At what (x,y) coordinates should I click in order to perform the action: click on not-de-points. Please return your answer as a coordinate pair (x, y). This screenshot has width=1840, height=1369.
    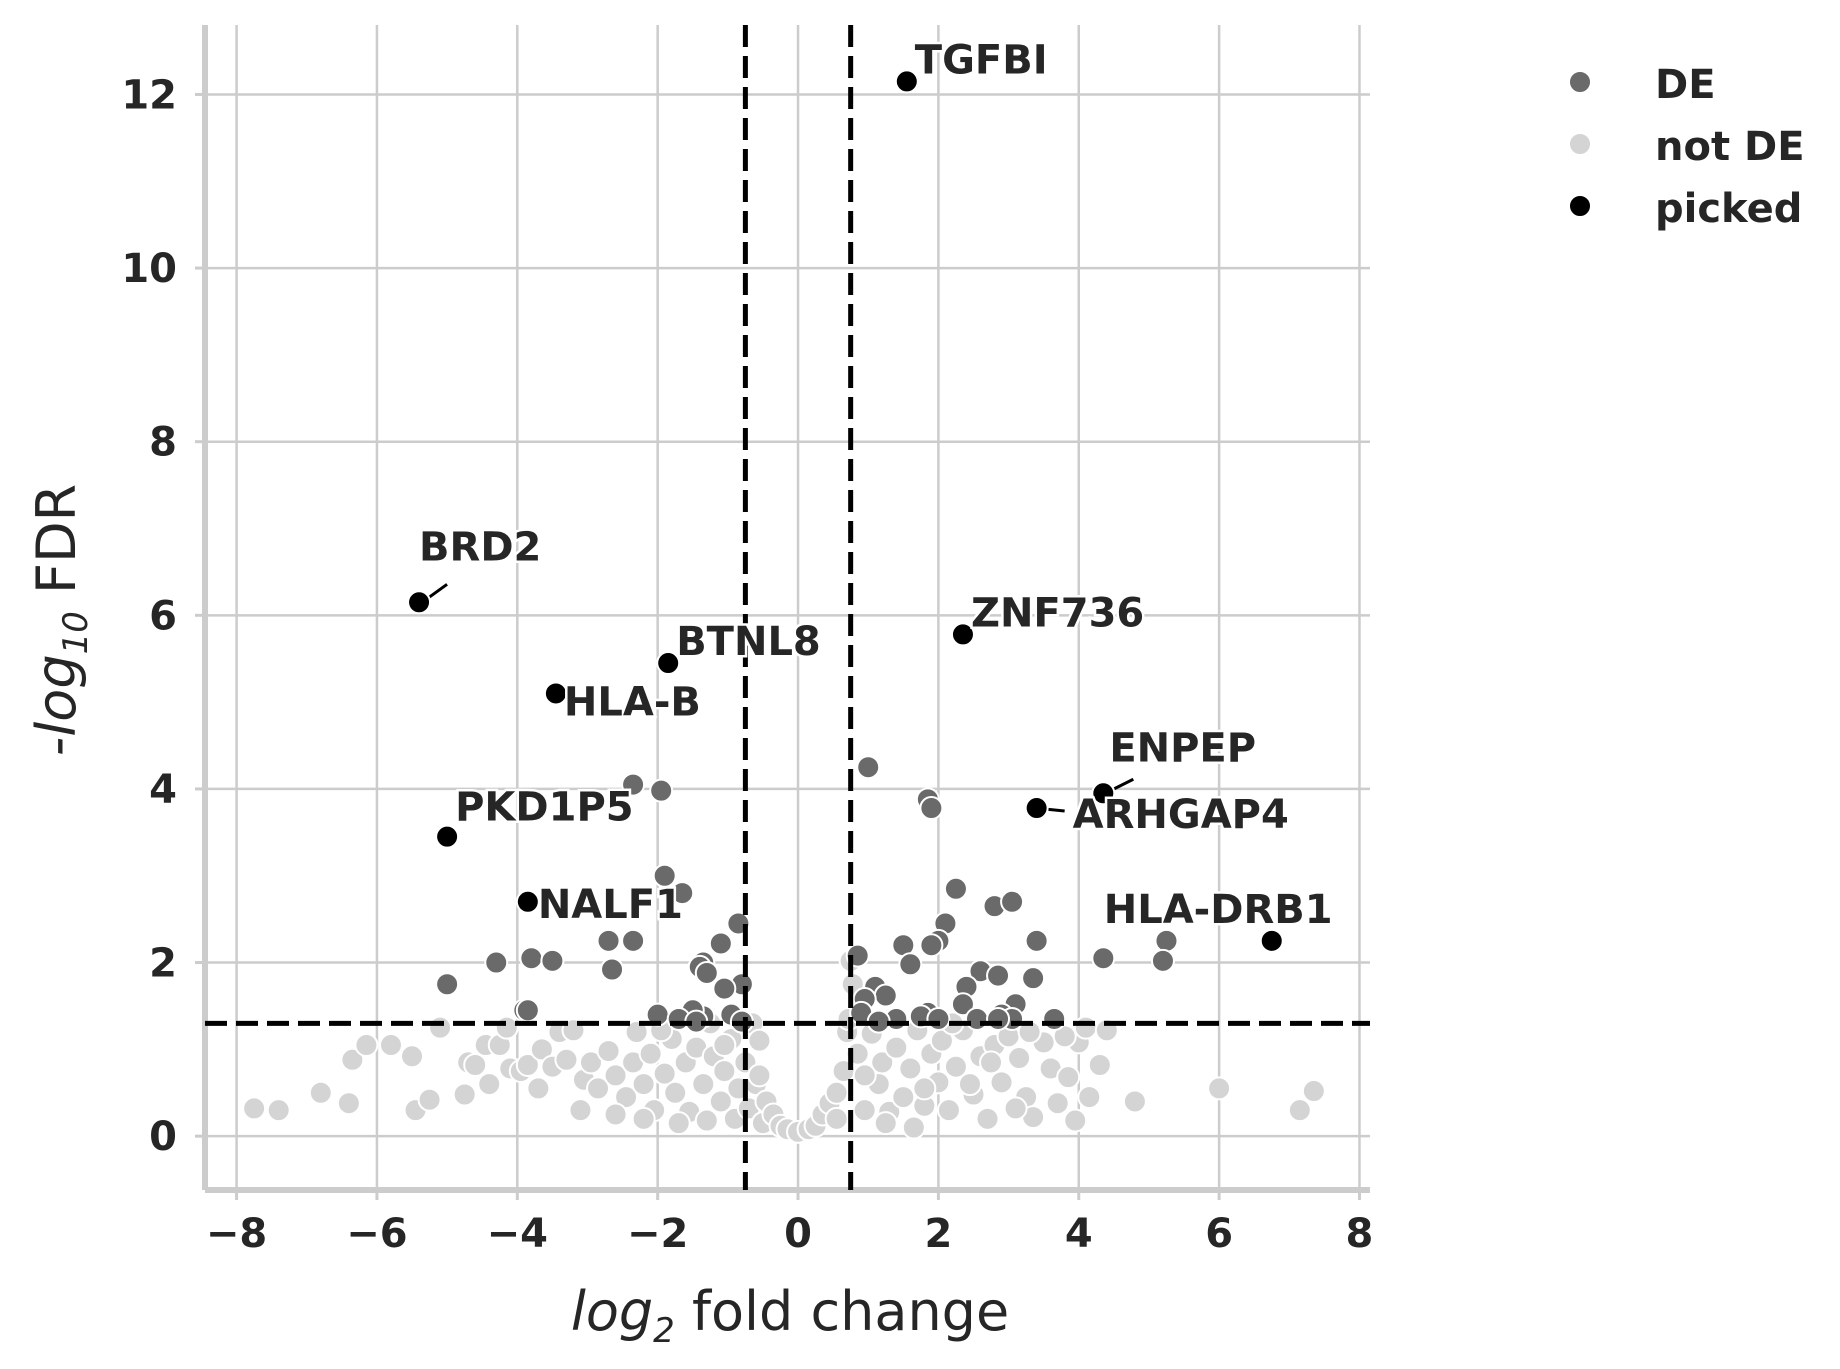
    Looking at the image, I should click on (784, 1046).